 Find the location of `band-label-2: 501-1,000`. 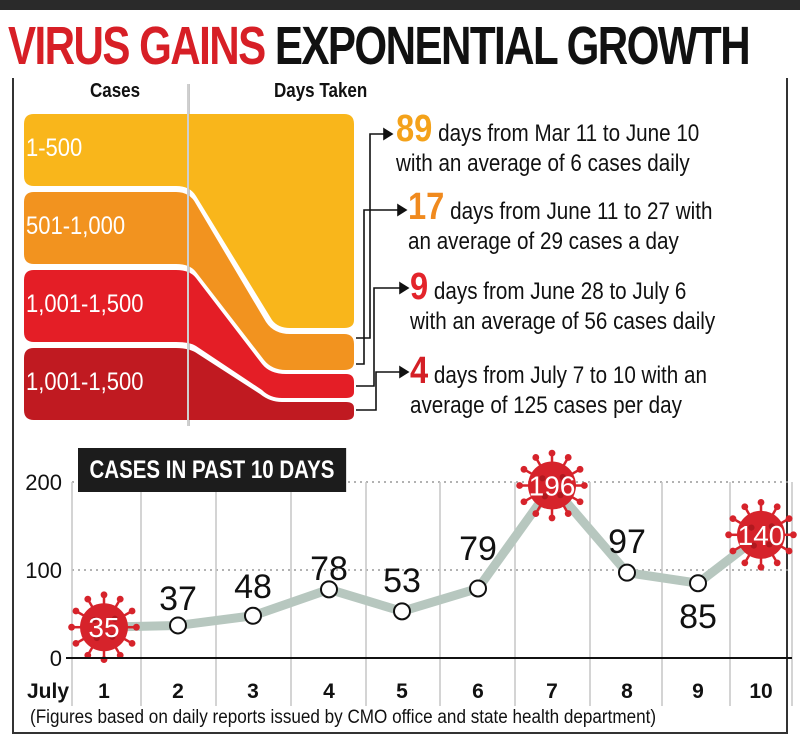

band-label-2: 501-1,000 is located at coordinates (76, 226).